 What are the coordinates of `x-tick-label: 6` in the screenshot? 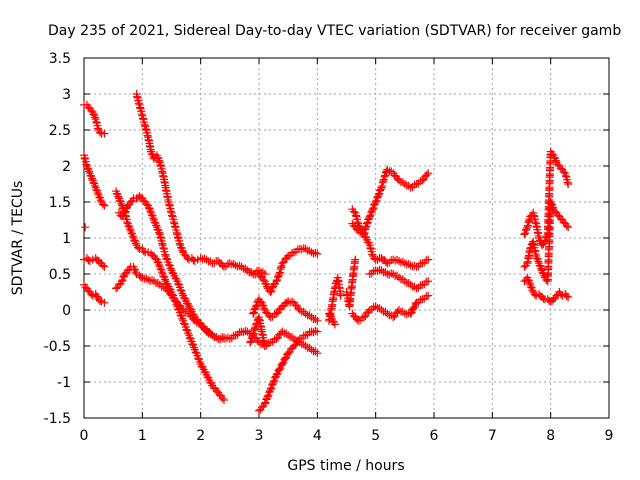 It's located at (434, 436).